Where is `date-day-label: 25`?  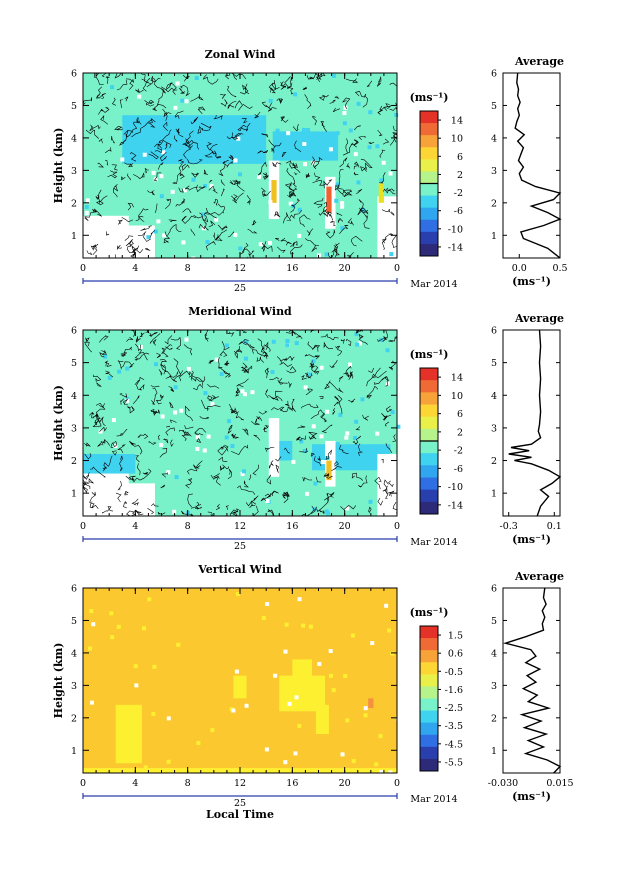
date-day-label: 25 is located at coordinates (240, 546).